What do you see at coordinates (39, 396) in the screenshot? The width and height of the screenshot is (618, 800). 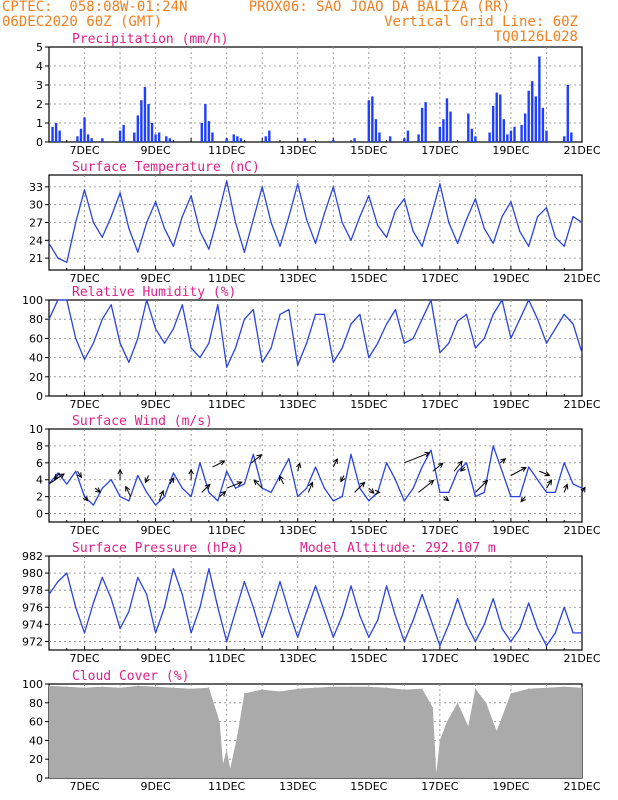 I see `y-tick-label: 0` at bounding box center [39, 396].